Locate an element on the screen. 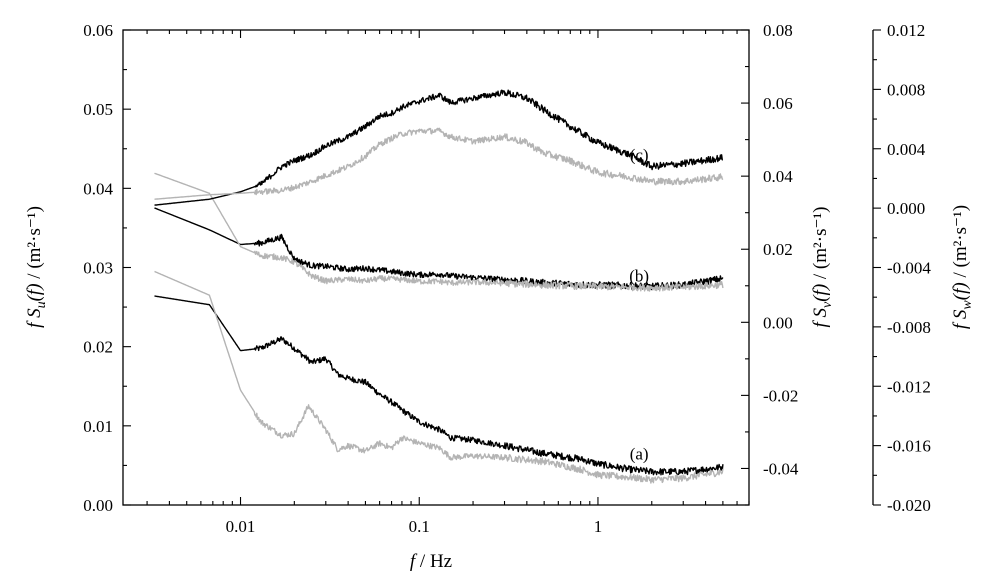  left-axis-title: f Su(f) / (m²·s⁻¹) is located at coordinates (36, 267).